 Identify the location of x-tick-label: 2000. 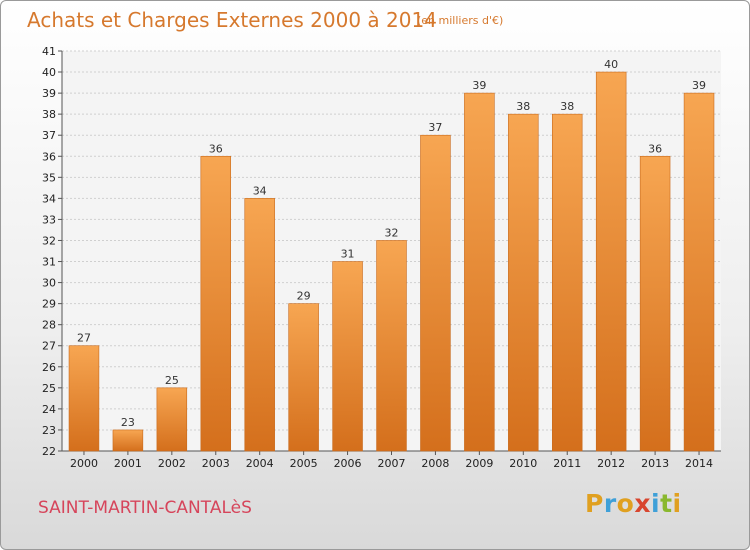
(84, 463).